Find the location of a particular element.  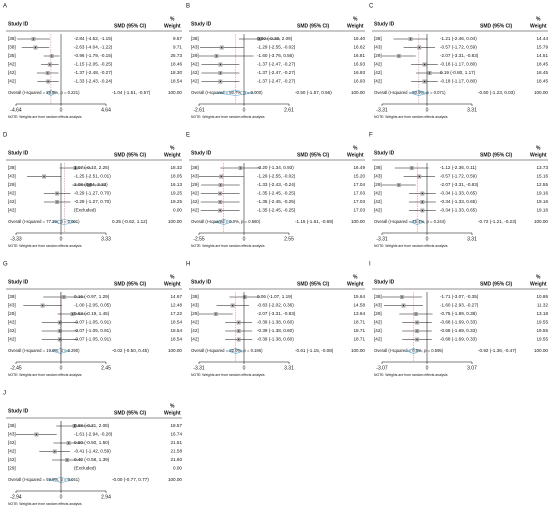

estimate-label: 0.06 (-1.07, 1.19) is located at coordinates (275, 296).